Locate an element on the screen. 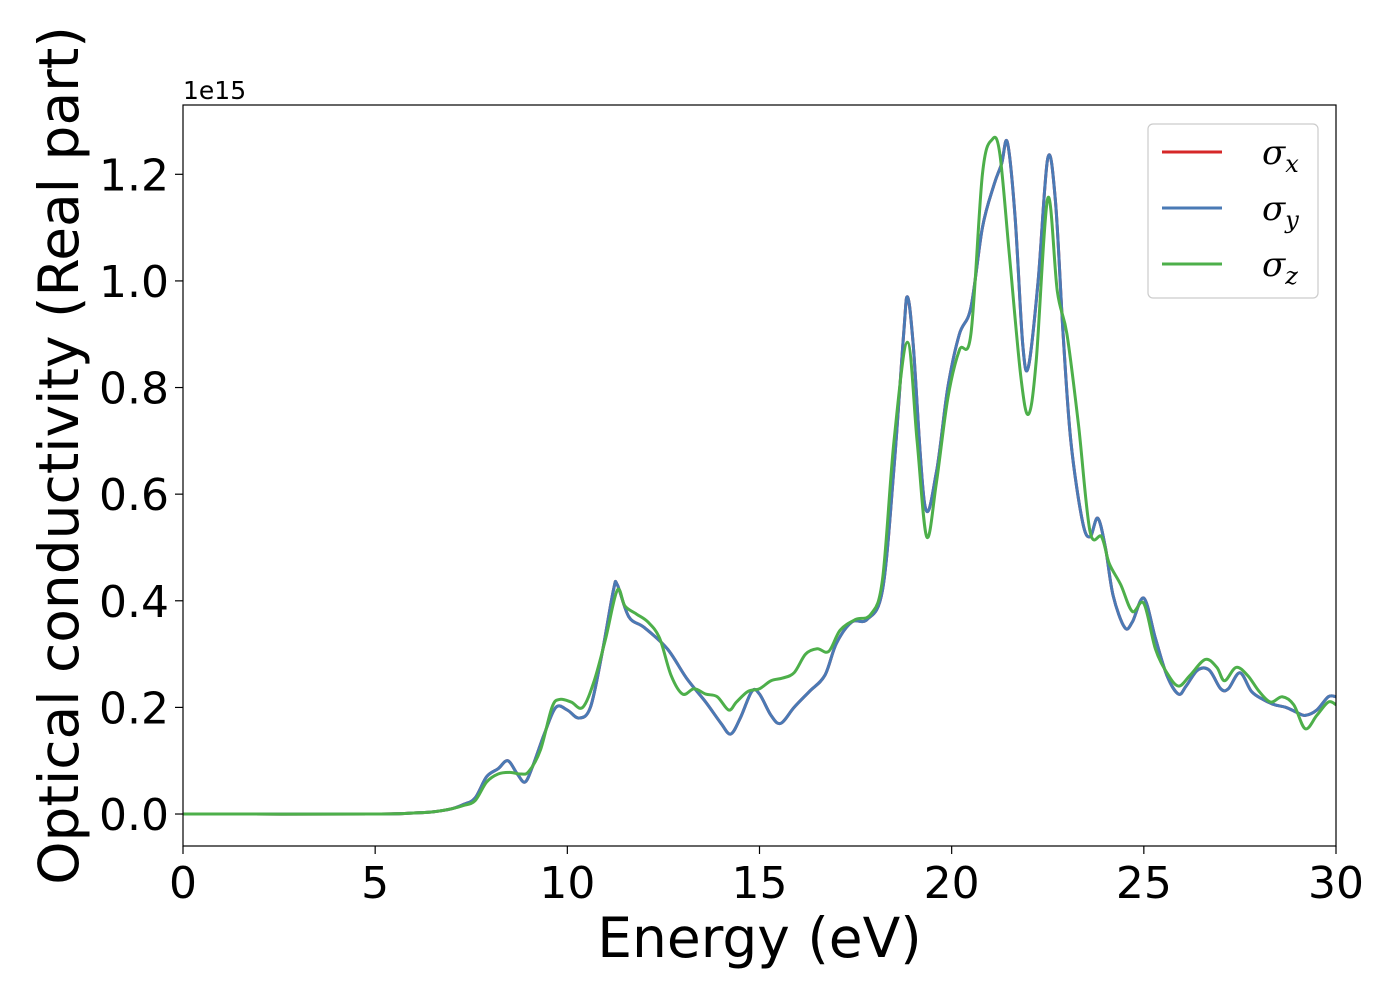  y-axis: 0.0 0.2 0.4 0.6 0.8 1.0 1.2 is located at coordinates (141, 495).